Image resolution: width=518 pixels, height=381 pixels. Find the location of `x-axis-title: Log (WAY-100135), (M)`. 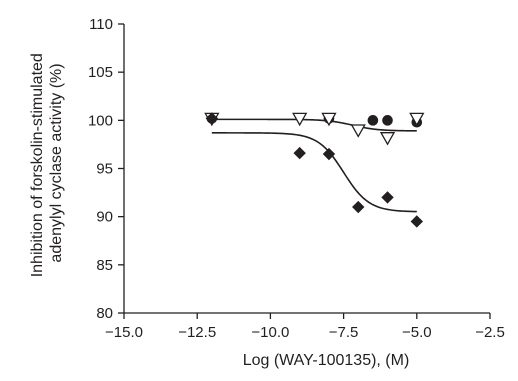

x-axis-title: Log (WAY-100135), (M) is located at coordinates (326, 360).